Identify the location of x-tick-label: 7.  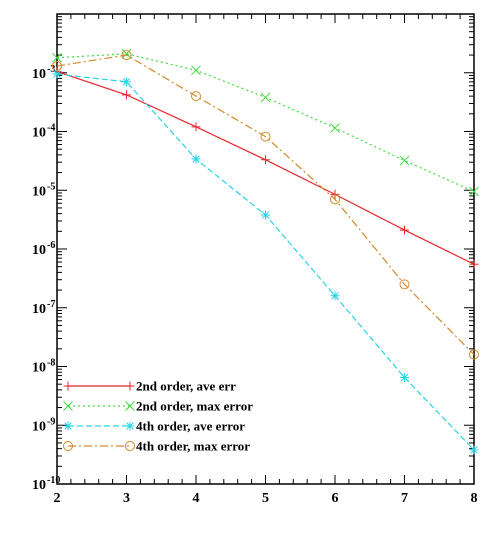
(404, 498).